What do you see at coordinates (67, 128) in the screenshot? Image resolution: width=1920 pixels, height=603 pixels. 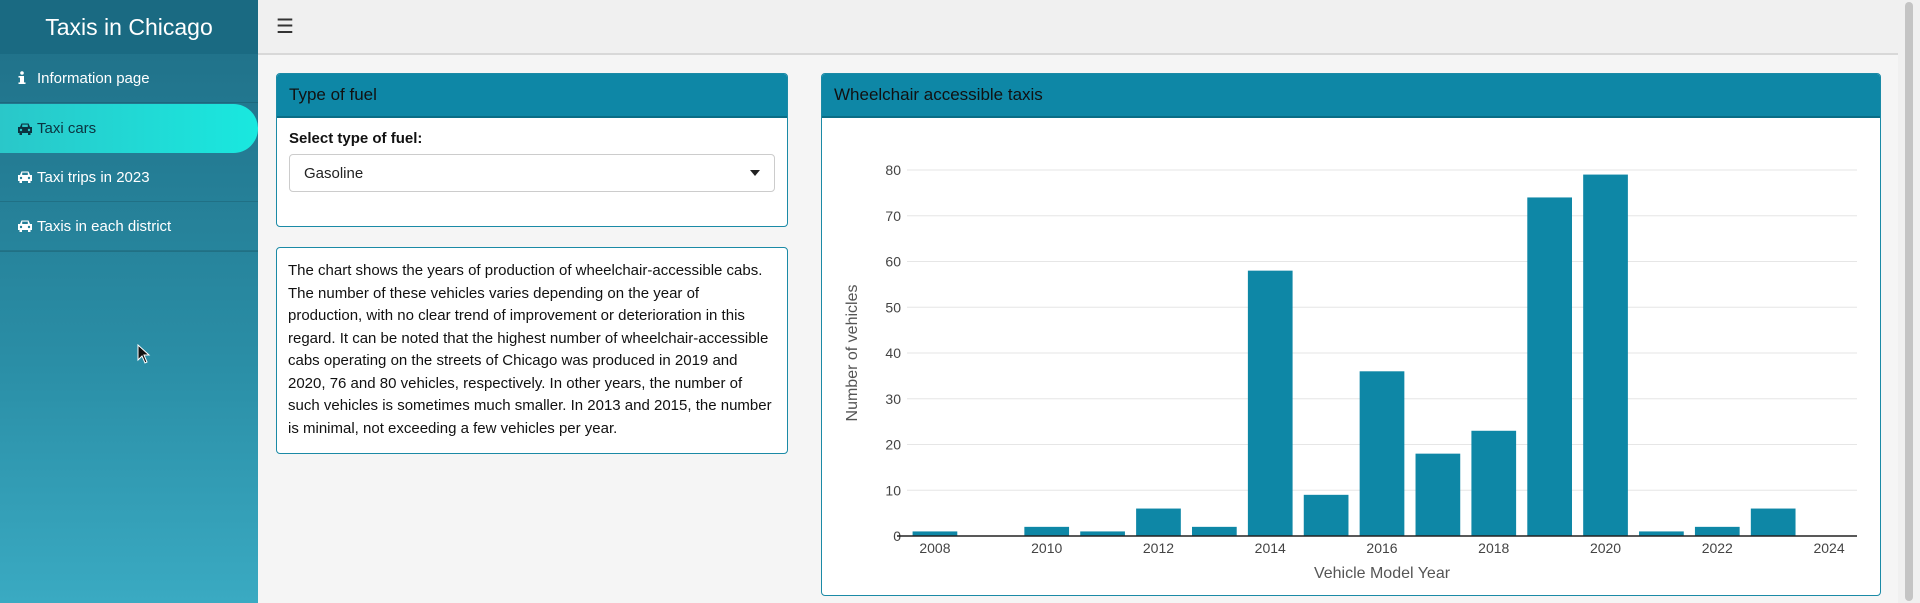 I see `sidebar-item-label: Taxi cars` at bounding box center [67, 128].